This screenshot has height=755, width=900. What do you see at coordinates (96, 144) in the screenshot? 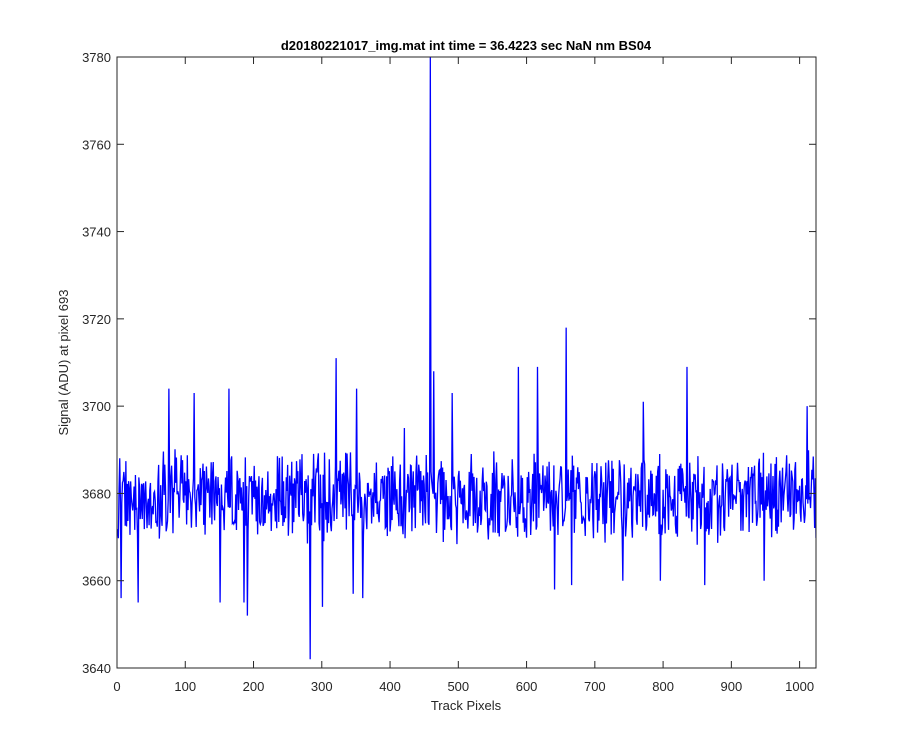
I see `y-tick-label: 3760` at bounding box center [96, 144].